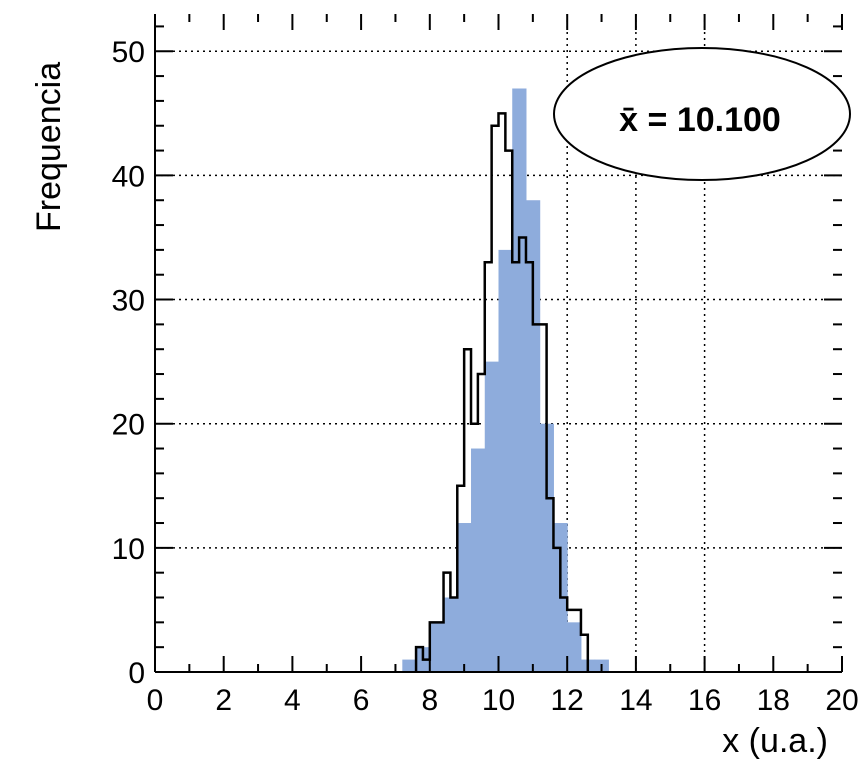 Image resolution: width=864 pixels, height=767 pixels. I want to click on x-tick-label-14: 14, so click(635, 700).